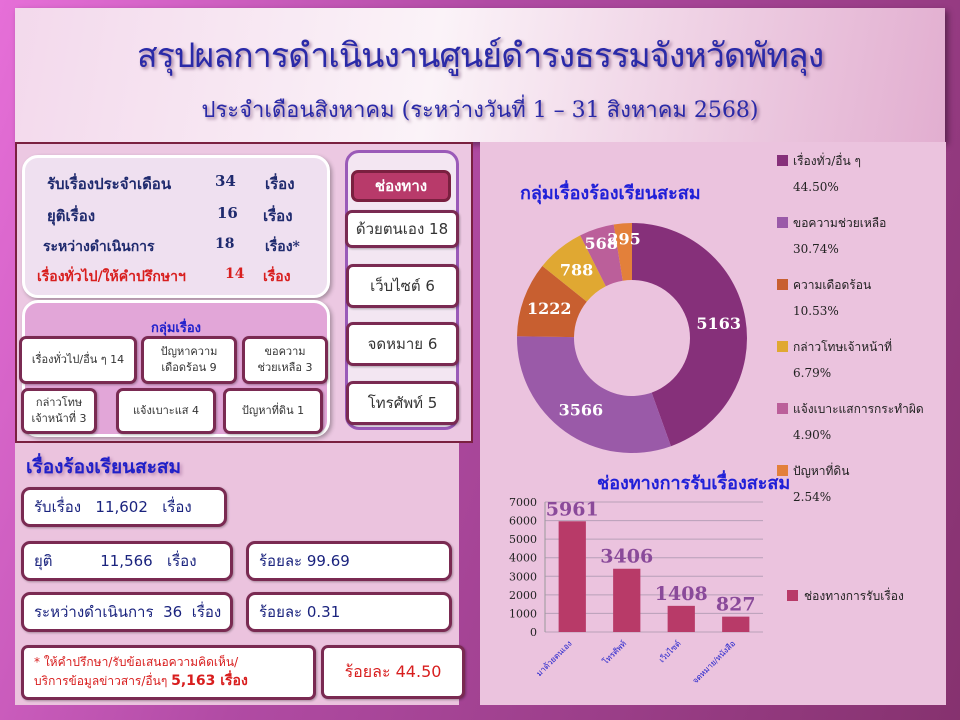  Describe the element at coordinates (714, 662) in the screenshot. I see `x-tick-label: จดหมาย/หนังสือ` at that location.